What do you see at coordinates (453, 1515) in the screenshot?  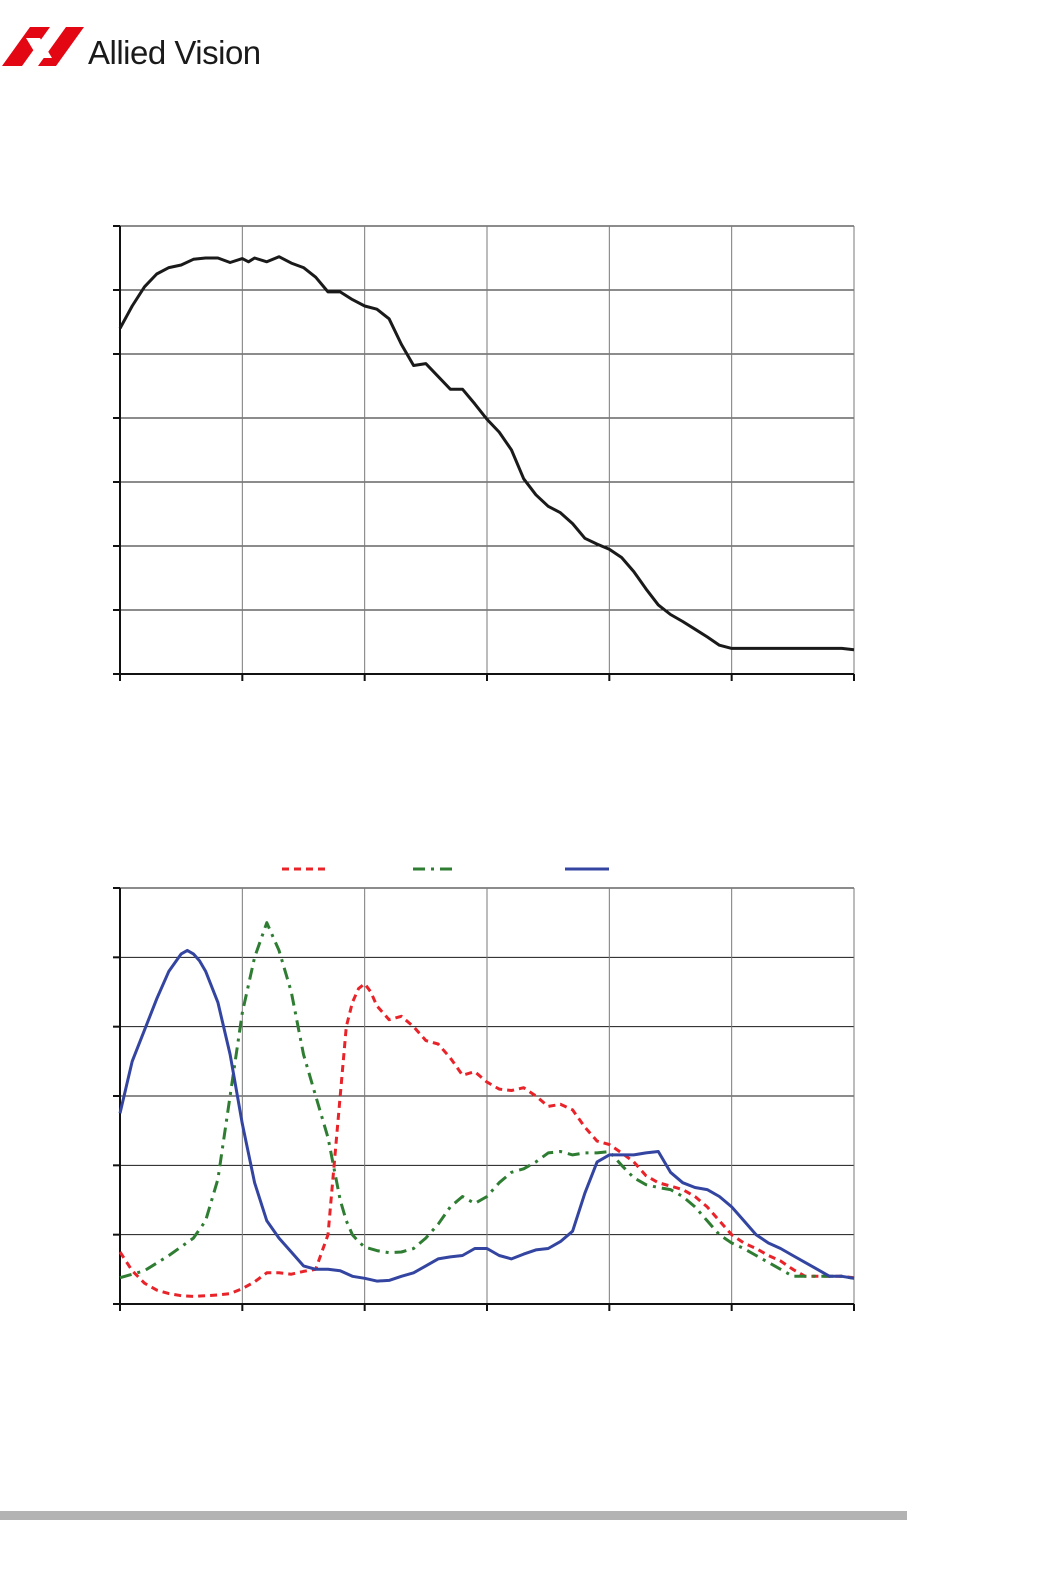 I see `footer-divider-bar` at bounding box center [453, 1515].